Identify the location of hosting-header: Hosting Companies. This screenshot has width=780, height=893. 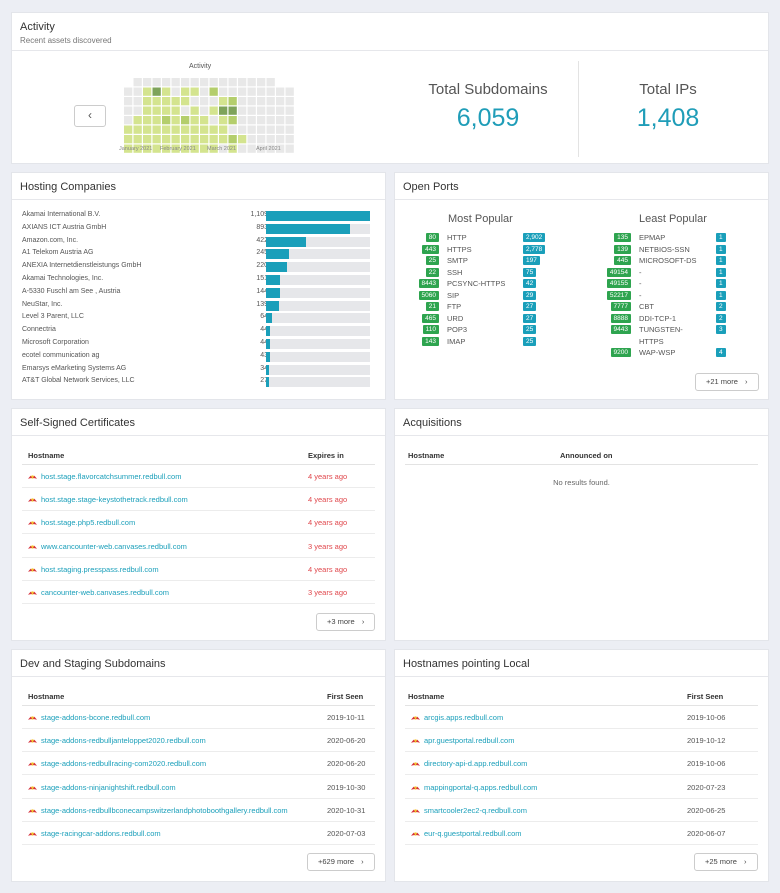
(198, 186).